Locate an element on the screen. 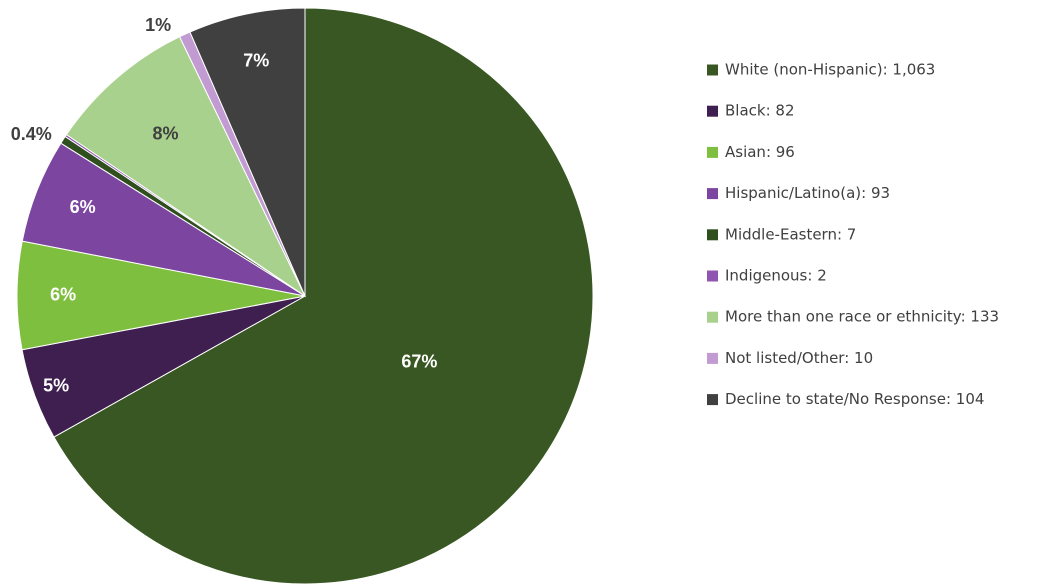 The height and width of the screenshot is (584, 1063). legend-item-asian: Asian: 96 is located at coordinates (751, 152).